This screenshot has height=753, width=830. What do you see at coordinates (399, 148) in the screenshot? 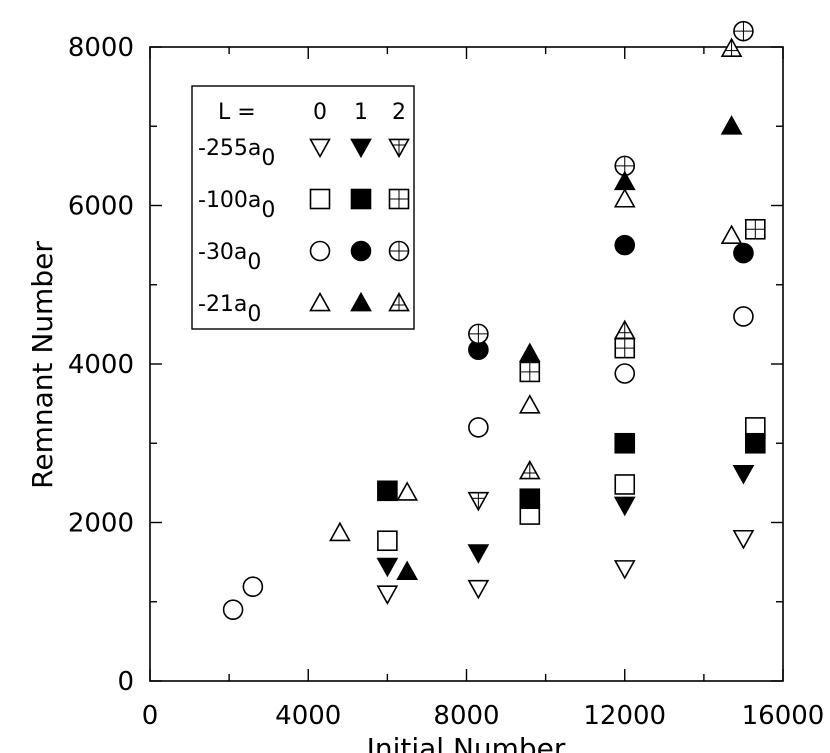
I see `legend-marker-triangle-down-crossed` at bounding box center [399, 148].